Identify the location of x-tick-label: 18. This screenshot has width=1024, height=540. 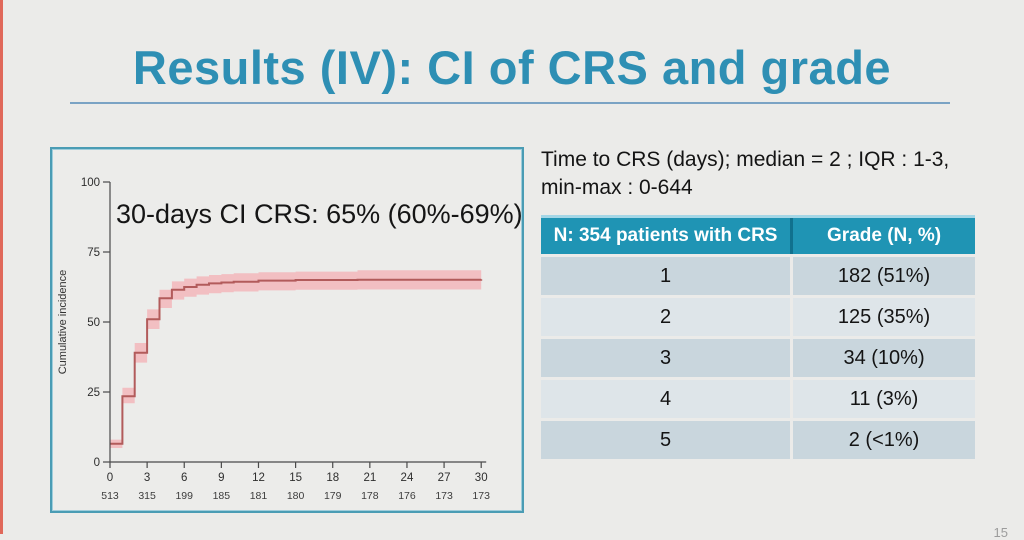
(332, 478).